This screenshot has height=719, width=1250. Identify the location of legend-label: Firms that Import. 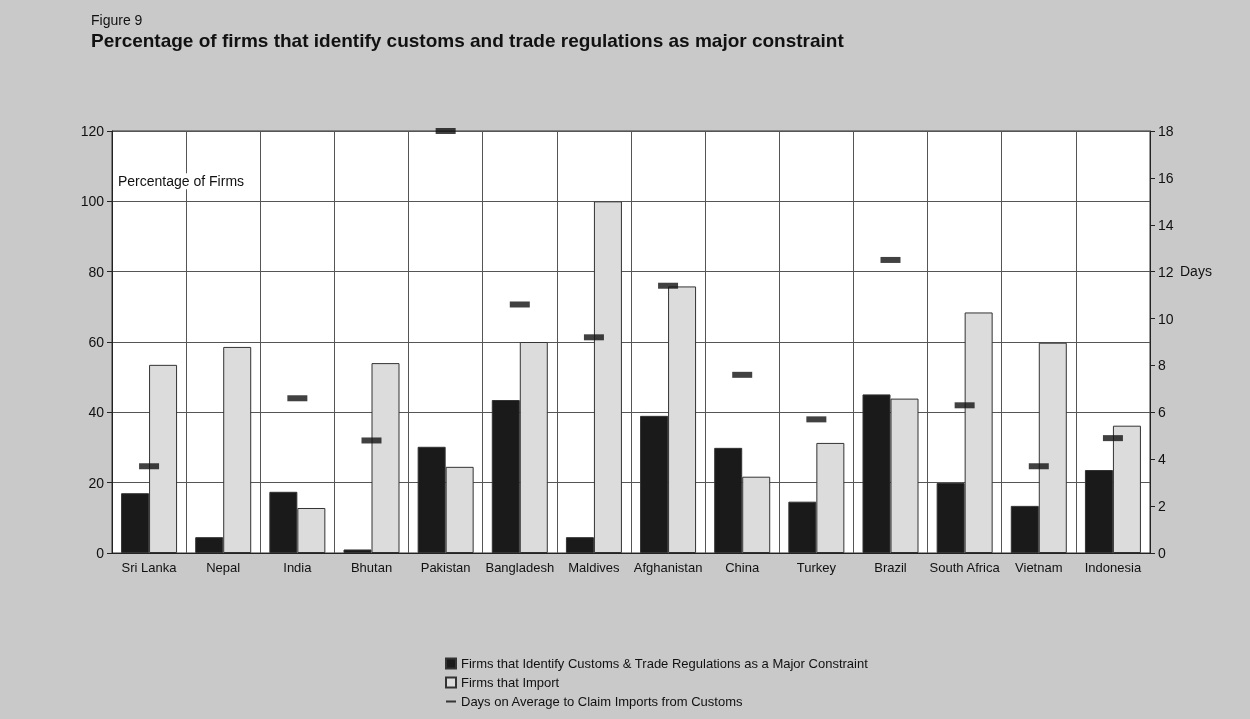
(510, 682).